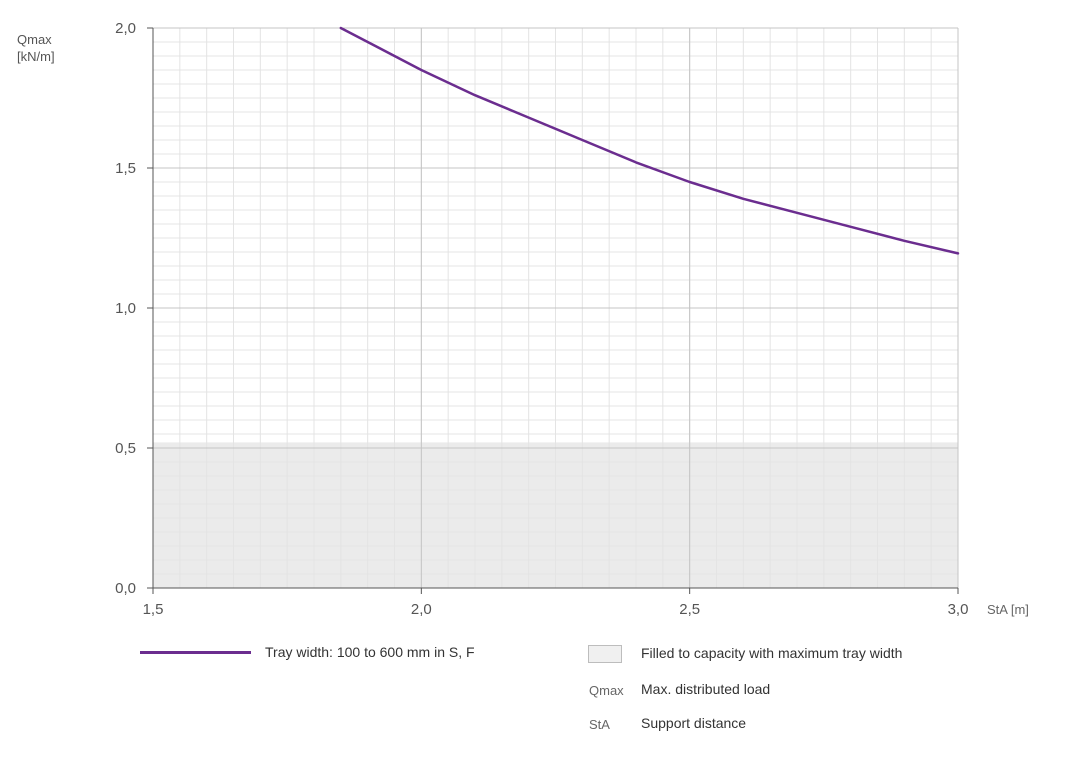  I want to click on y-tick-label: 2,0, so click(125, 28).